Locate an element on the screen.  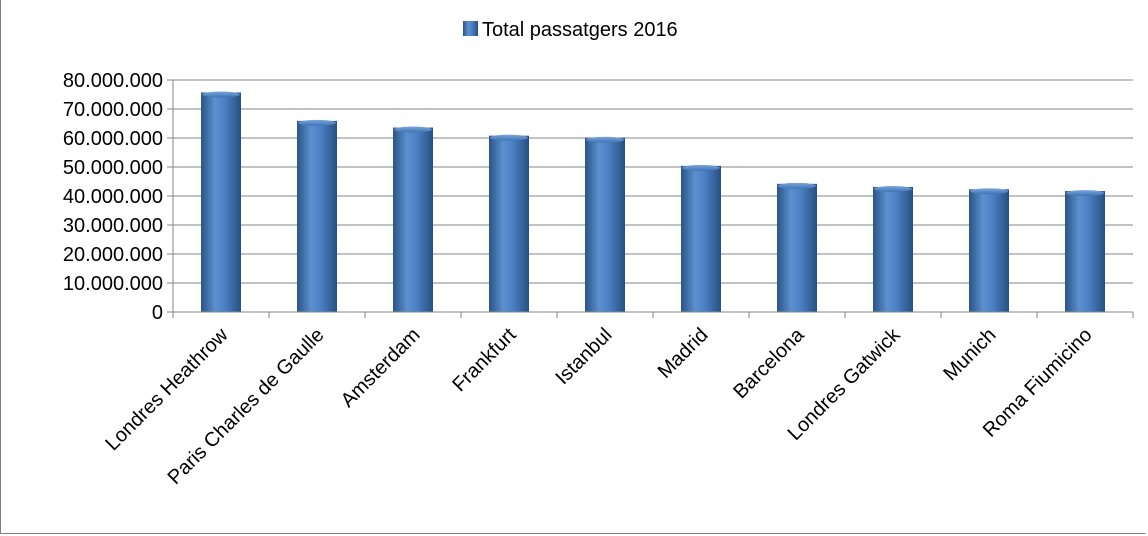
y-tick-label: 60.000.000 is located at coordinates (113, 139).